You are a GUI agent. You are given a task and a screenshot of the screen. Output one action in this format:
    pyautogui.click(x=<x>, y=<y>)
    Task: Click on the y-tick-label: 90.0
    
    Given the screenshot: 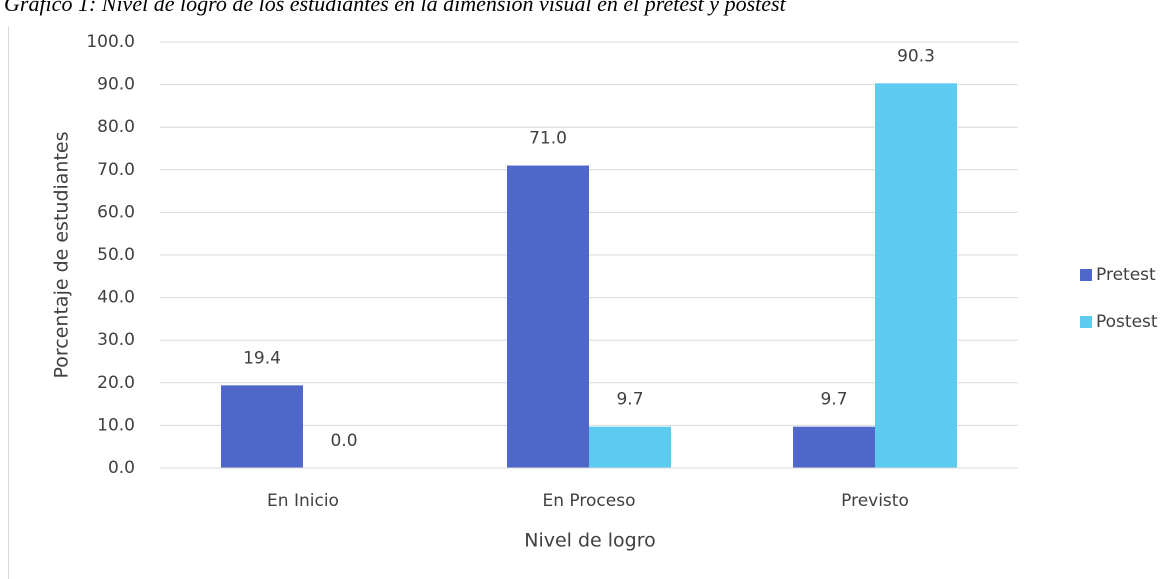 What is the action you would take?
    pyautogui.click(x=116, y=85)
    